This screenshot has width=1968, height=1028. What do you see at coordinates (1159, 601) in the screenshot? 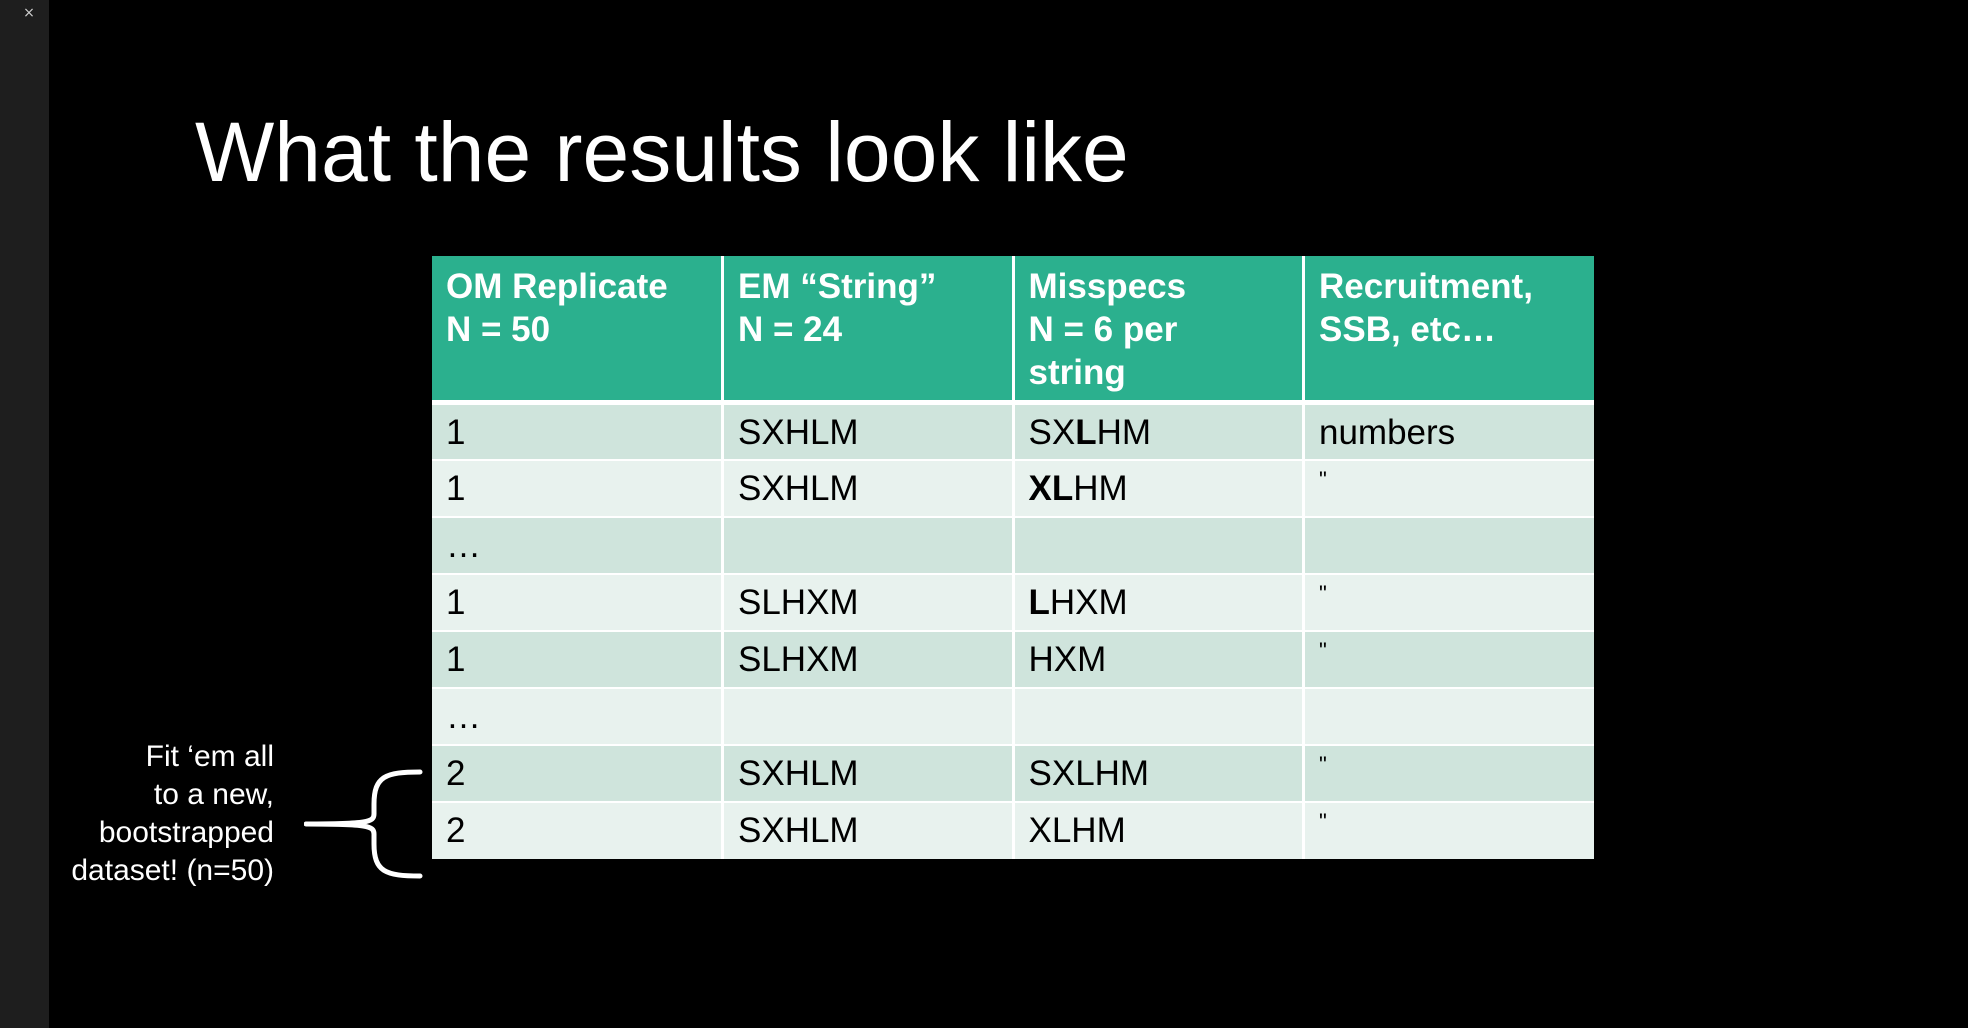
I see `cell-misspec: LHXM` at bounding box center [1159, 601].